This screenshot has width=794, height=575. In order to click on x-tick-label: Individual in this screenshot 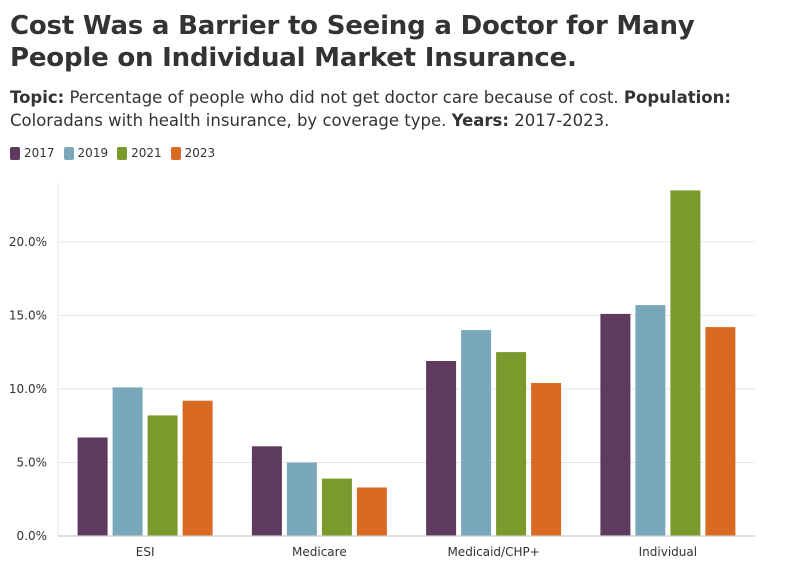, I will do `click(668, 552)`.